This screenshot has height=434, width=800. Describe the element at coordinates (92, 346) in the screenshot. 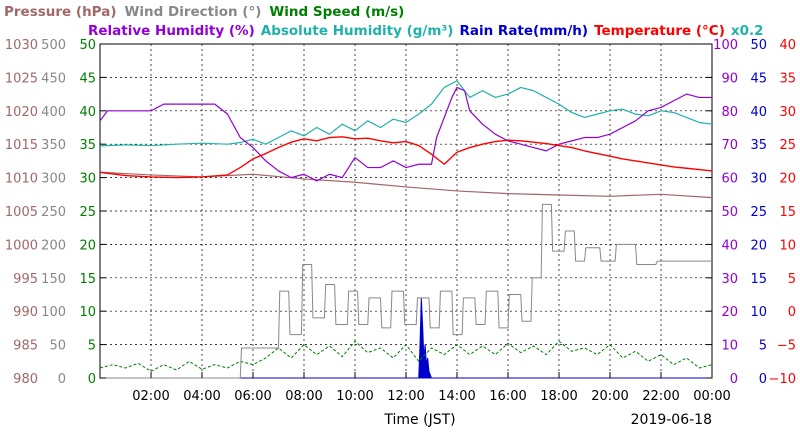

I see `y-tick-wind_speed-1: 5` at that location.